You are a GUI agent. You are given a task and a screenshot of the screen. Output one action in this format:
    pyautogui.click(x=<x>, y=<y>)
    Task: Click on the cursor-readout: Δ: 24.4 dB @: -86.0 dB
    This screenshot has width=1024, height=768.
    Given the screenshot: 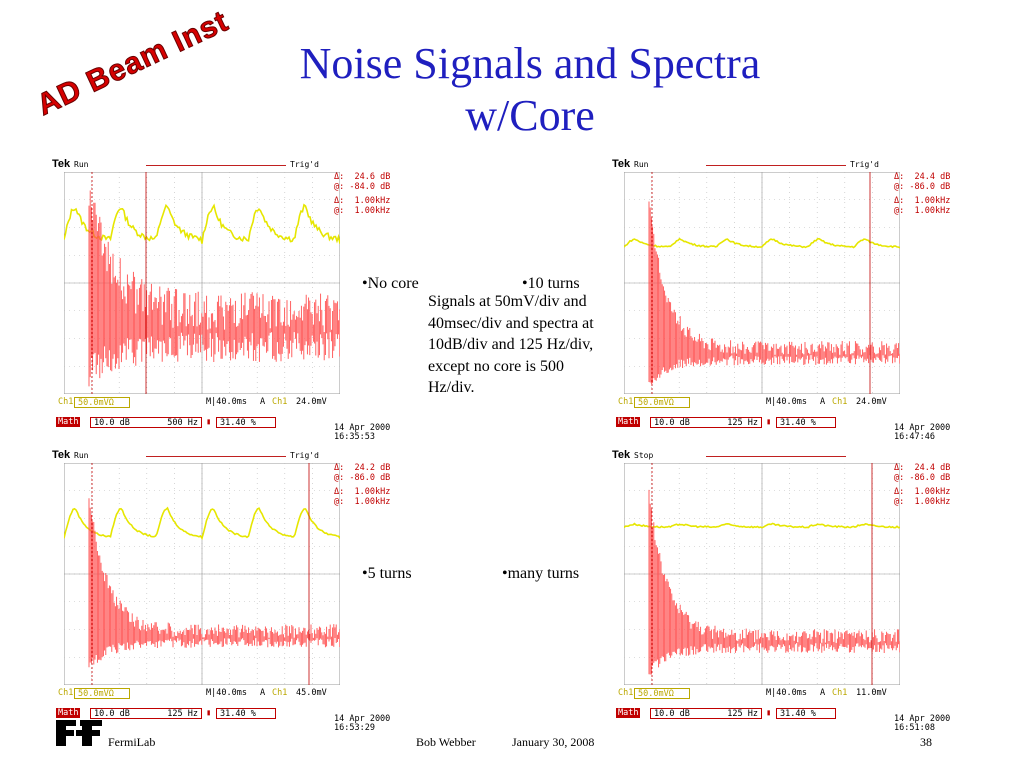 What is the action you would take?
    pyautogui.click(x=922, y=473)
    